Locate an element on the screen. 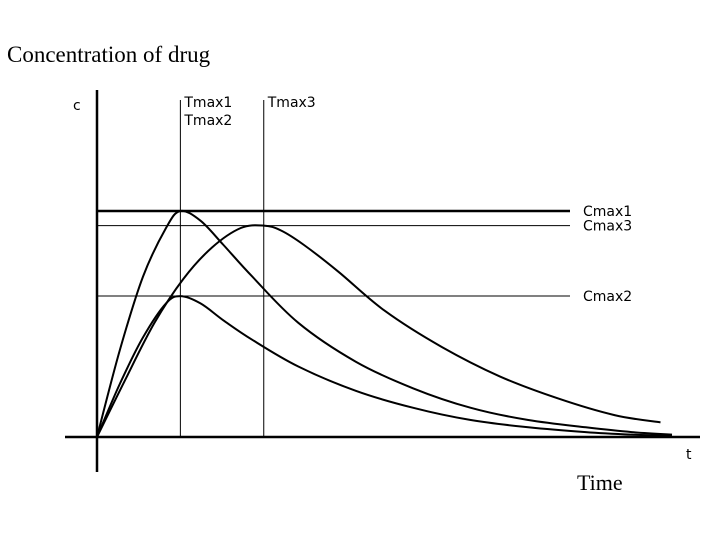 The height and width of the screenshot is (540, 720). x-axis-label: t is located at coordinates (689, 455).